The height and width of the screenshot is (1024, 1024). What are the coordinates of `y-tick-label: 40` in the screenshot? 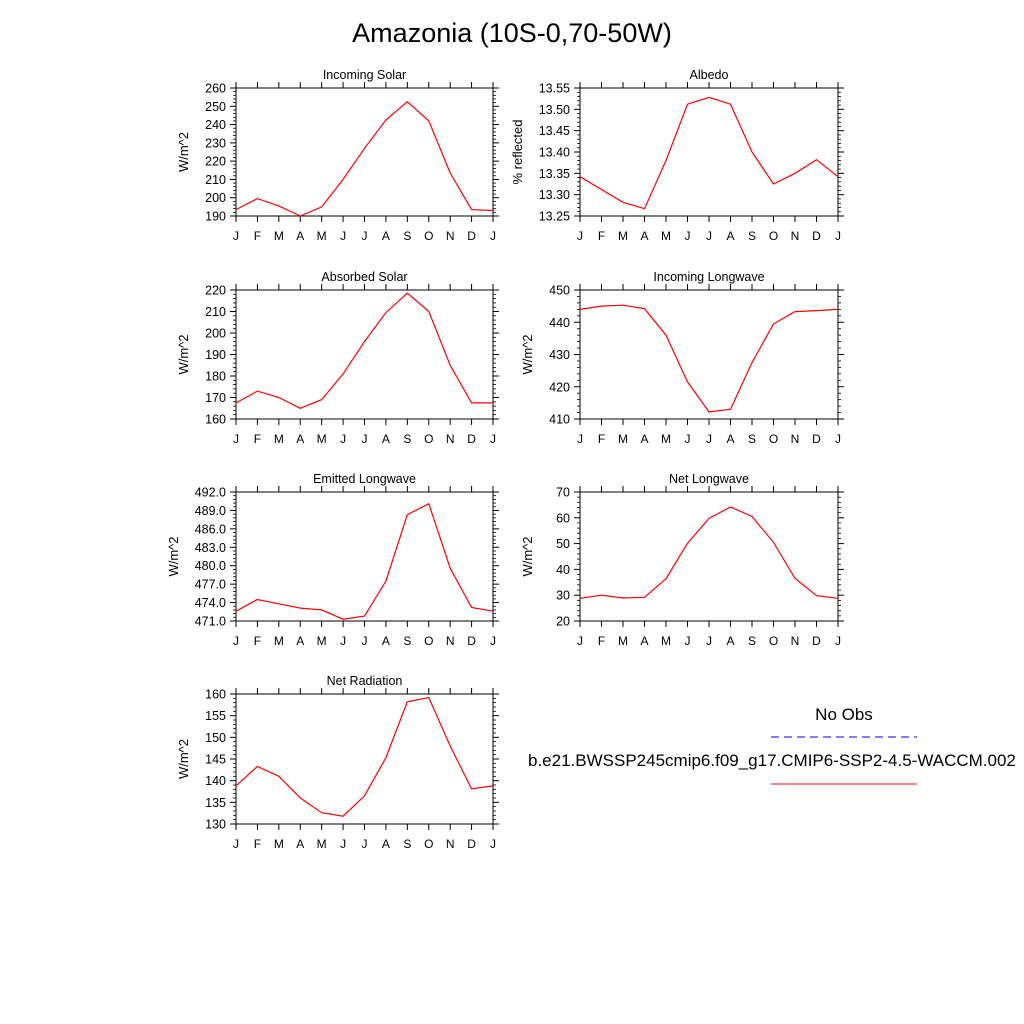 It's located at (563, 570).